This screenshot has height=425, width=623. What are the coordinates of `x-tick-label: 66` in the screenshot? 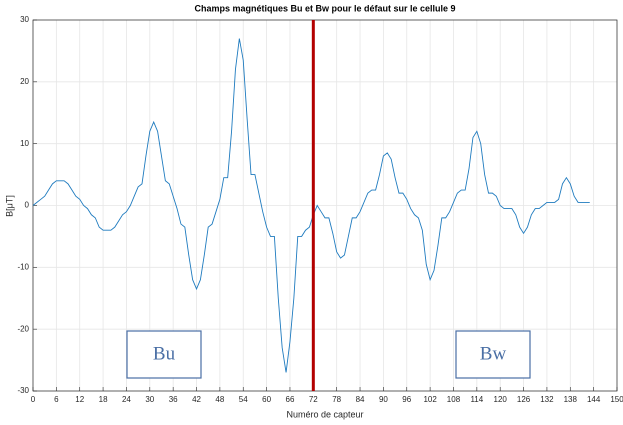 It's located at (290, 399).